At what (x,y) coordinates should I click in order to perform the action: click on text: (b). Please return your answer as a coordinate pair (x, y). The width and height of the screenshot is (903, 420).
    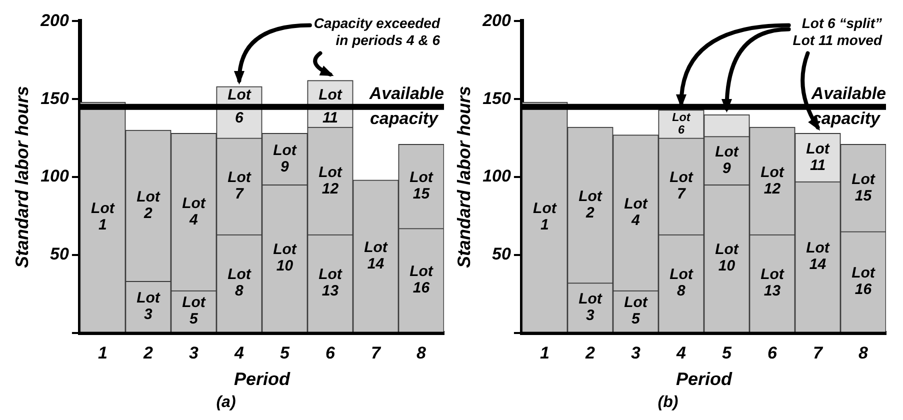
    Looking at the image, I should click on (668, 402).